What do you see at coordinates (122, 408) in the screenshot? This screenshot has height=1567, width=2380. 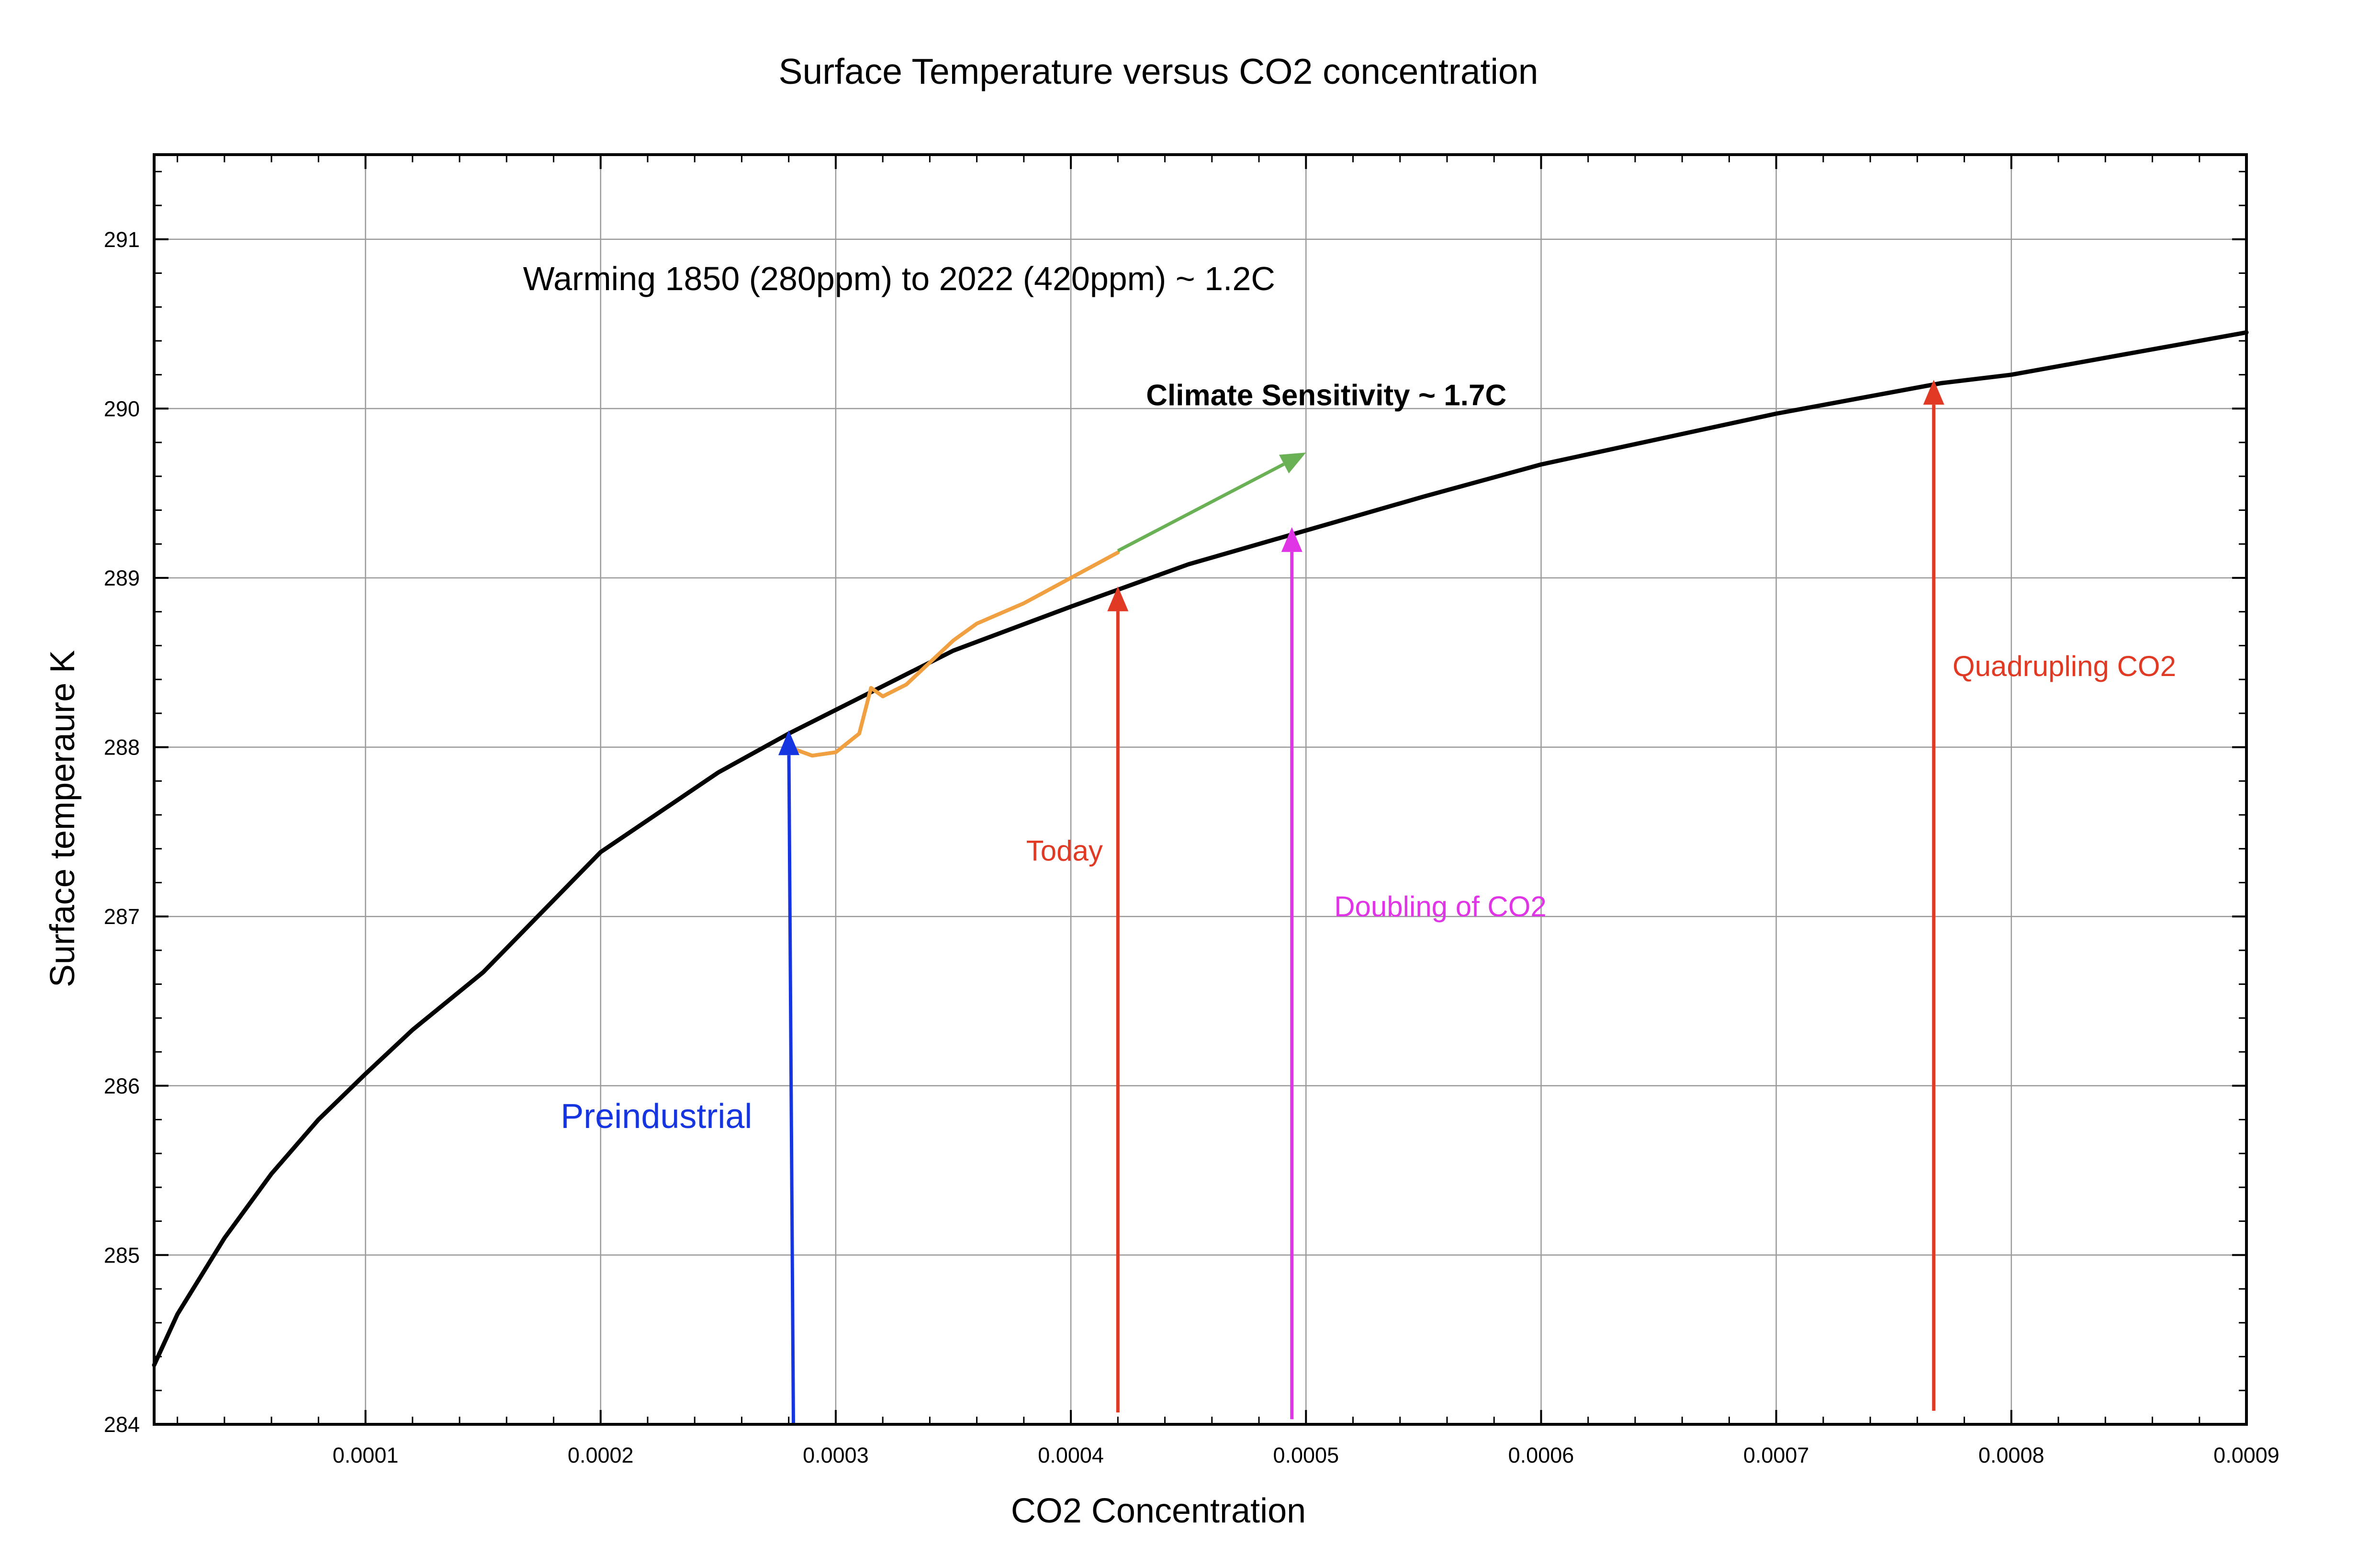 I see `y-tick-label: 290` at bounding box center [122, 408].